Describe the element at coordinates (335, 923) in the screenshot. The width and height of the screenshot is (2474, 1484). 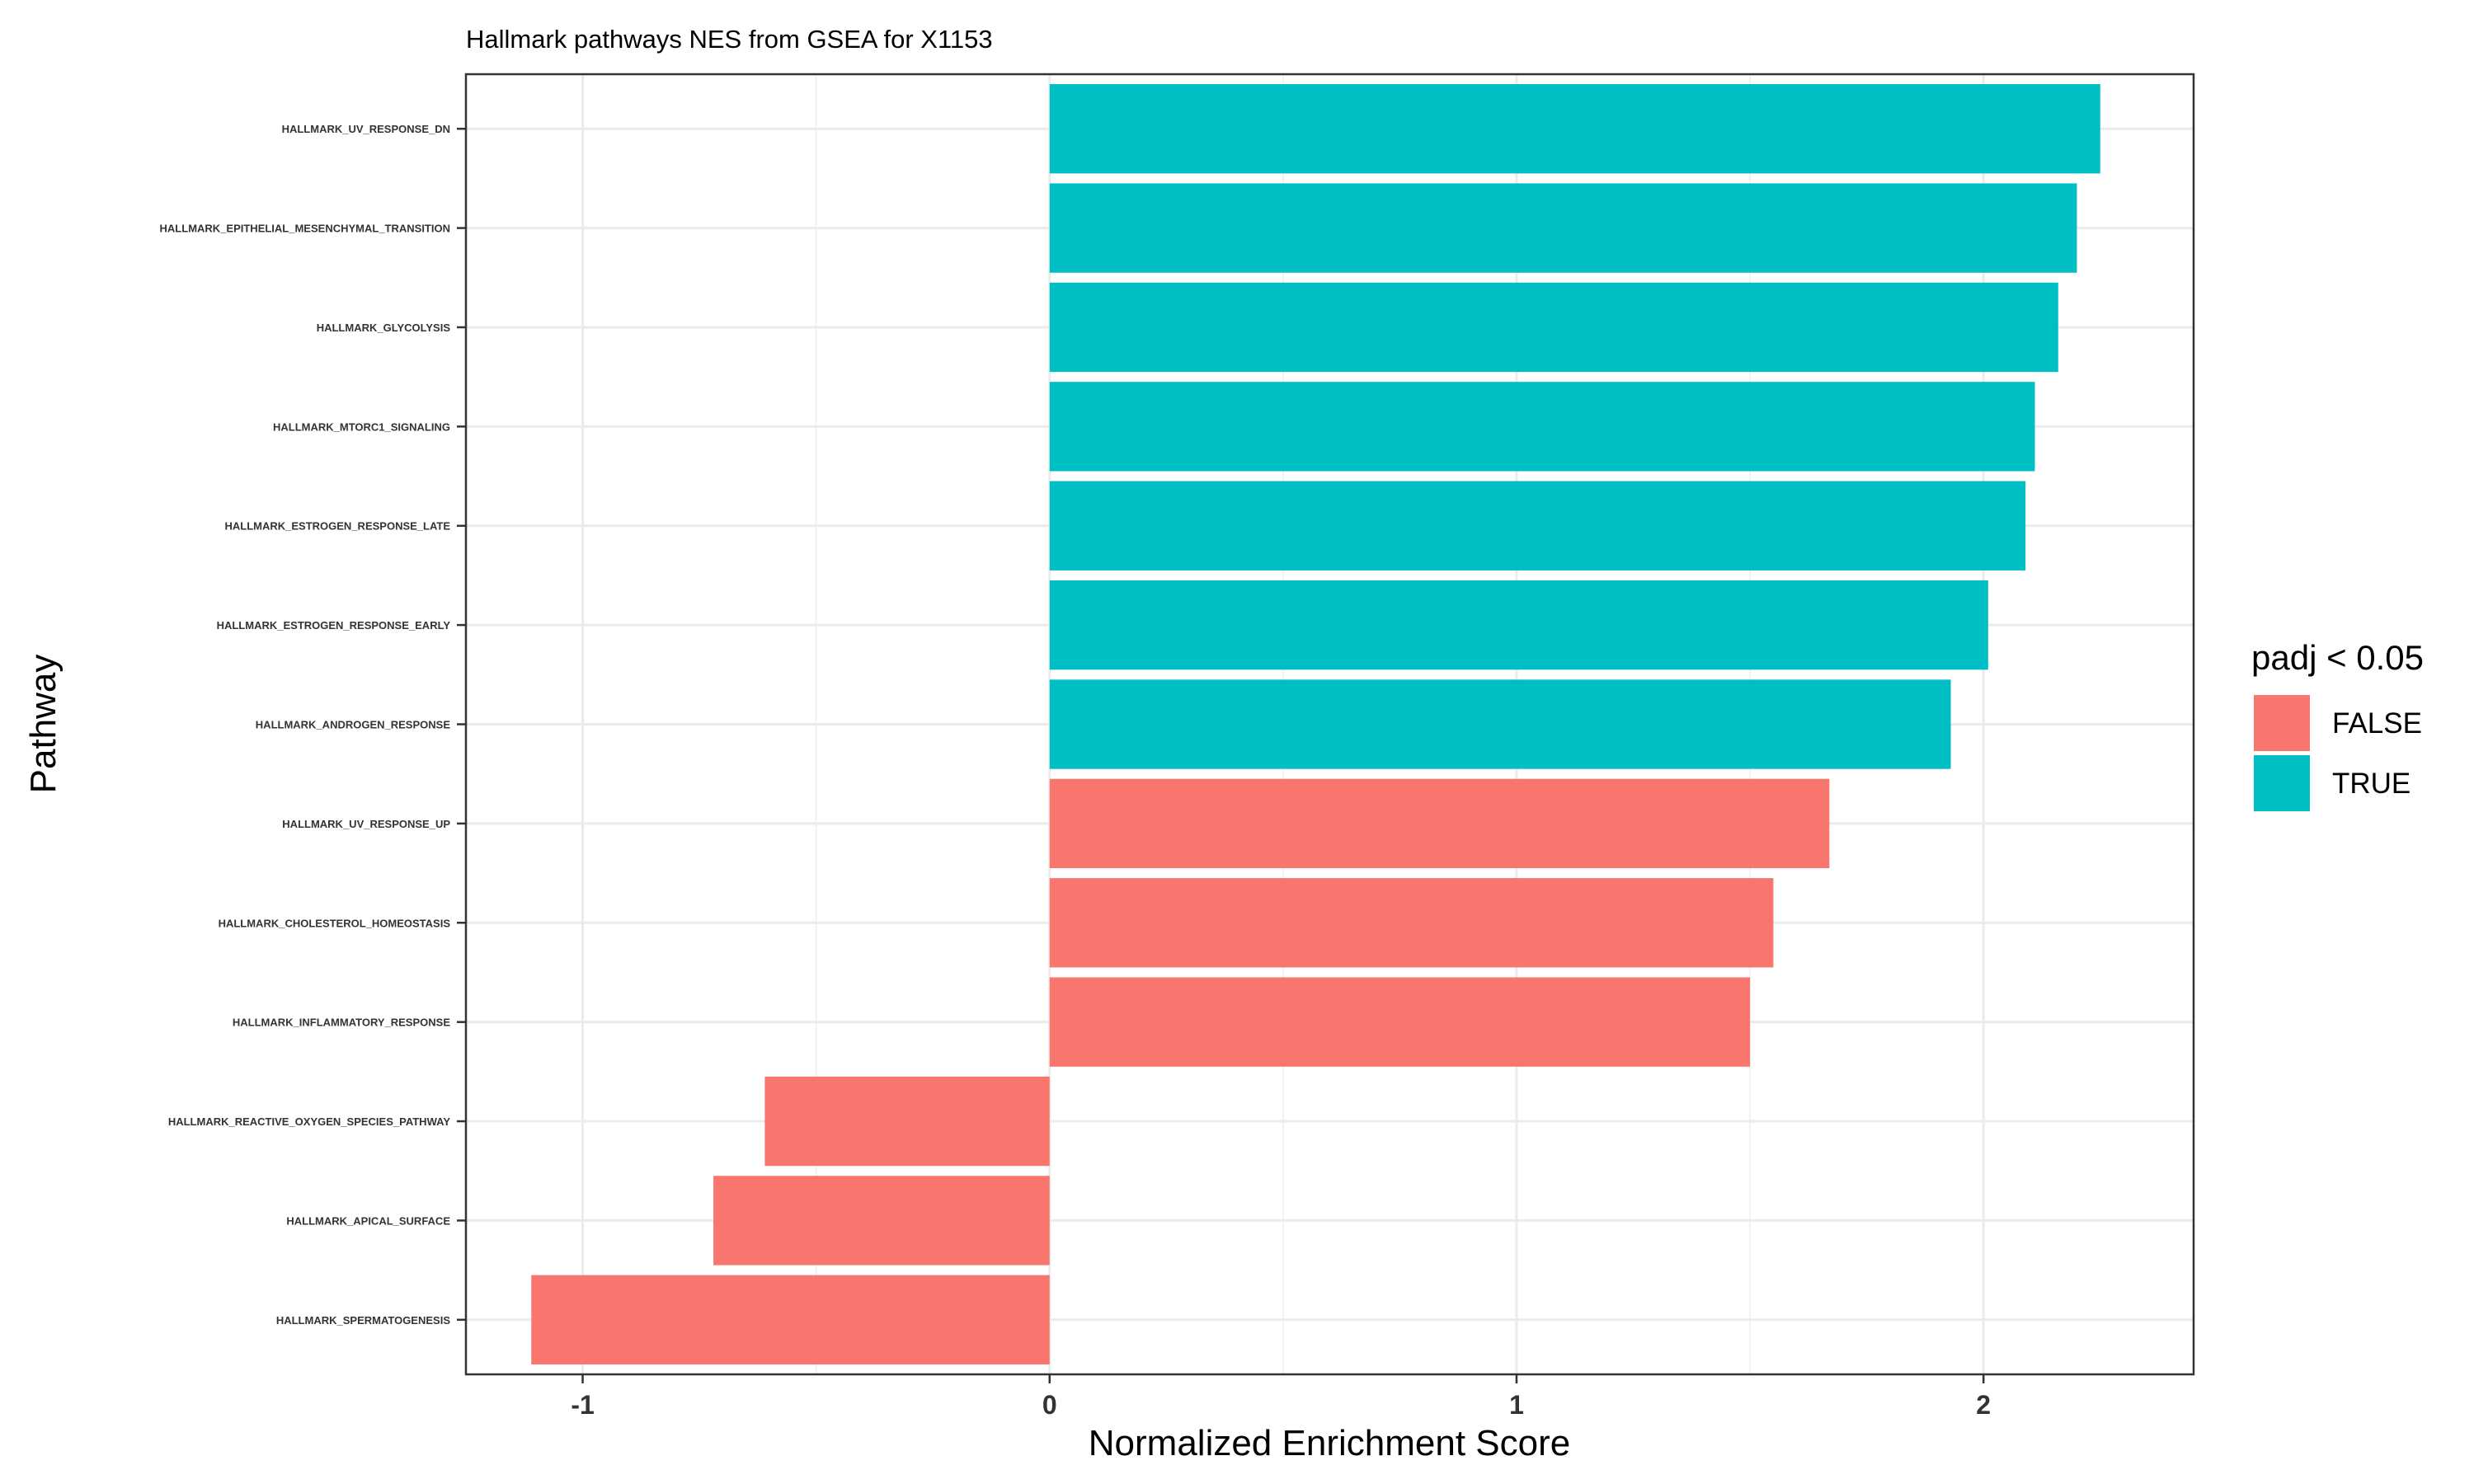
I see `y-tick-label: HALLMARK_CHOLESTEROL_HOMEOSTASIS` at that location.